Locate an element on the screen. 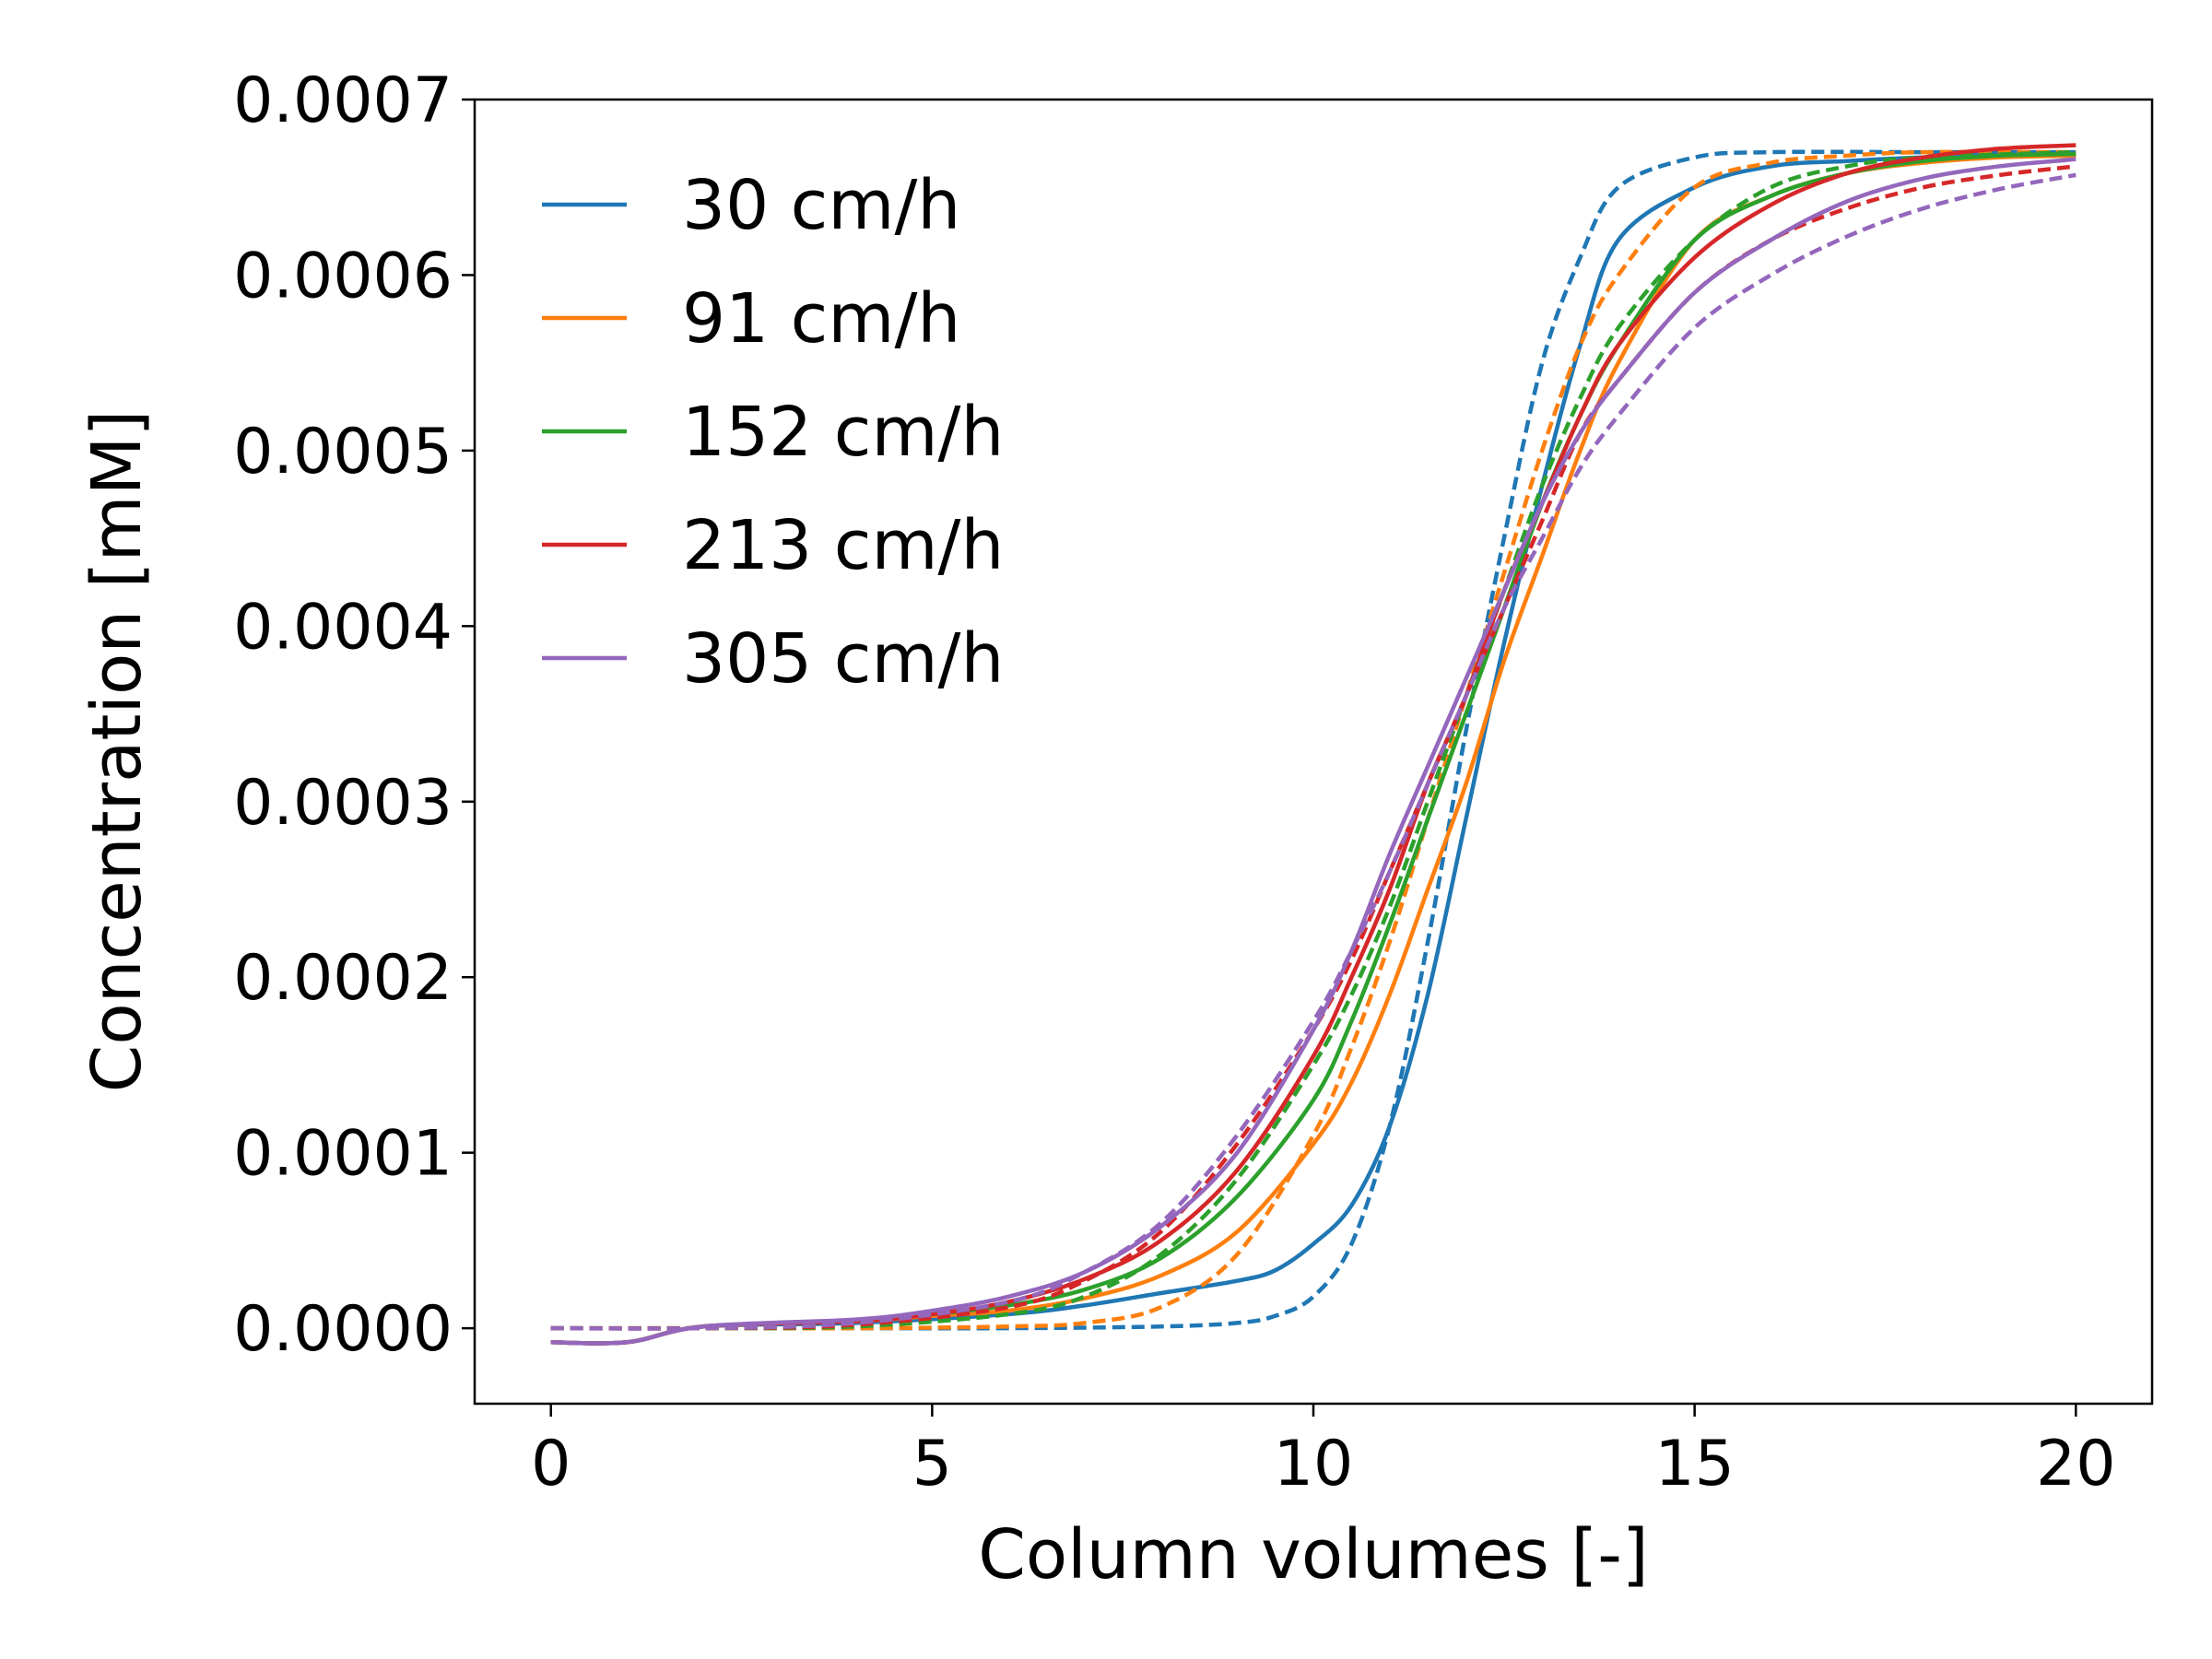 The image size is (2212, 1659). y-tick-label: 0.0000 is located at coordinates (343, 1329).